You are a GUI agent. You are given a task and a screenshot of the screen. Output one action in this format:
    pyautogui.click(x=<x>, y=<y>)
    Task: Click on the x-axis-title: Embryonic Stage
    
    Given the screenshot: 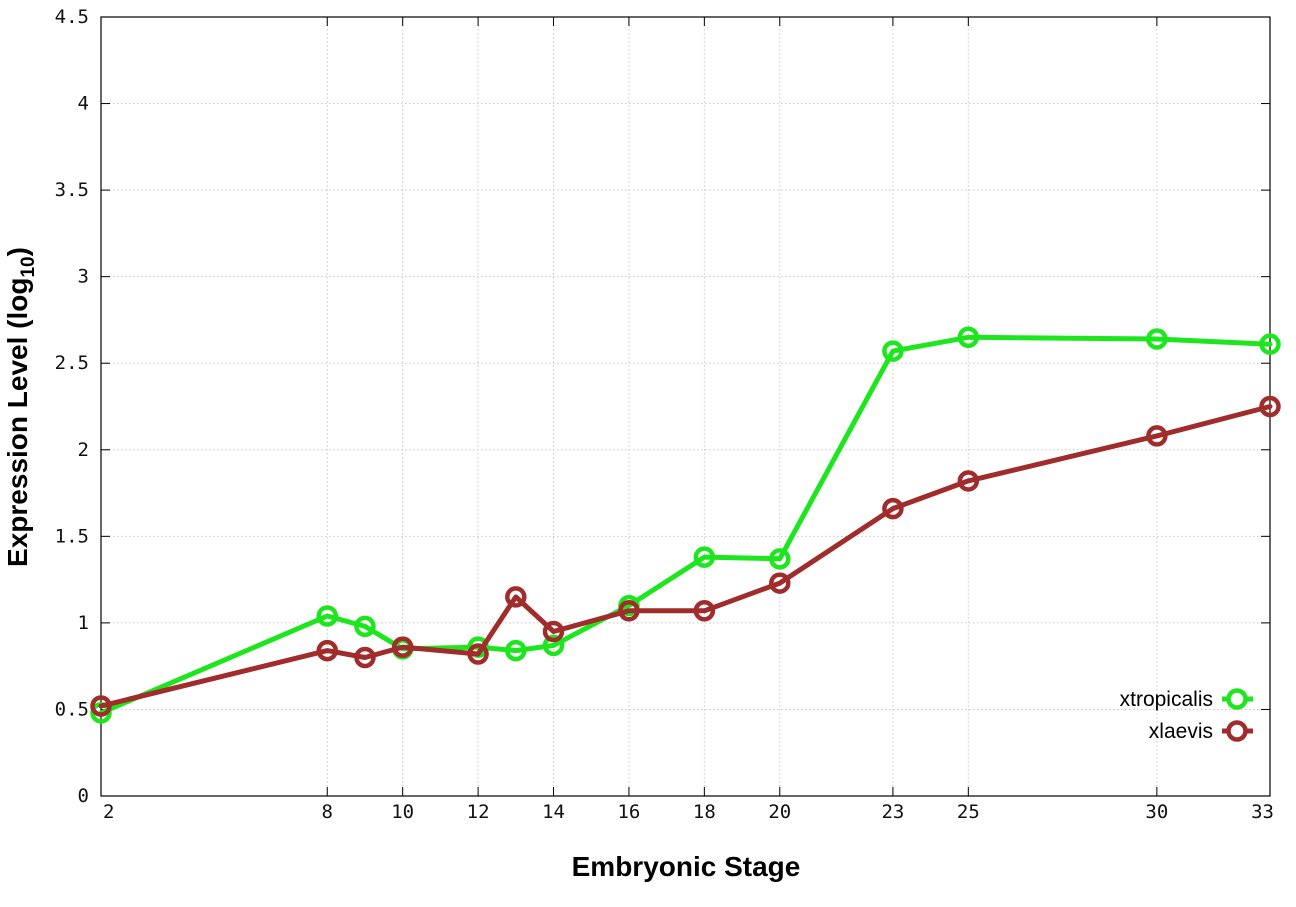 What is the action you would take?
    pyautogui.click(x=686, y=866)
    